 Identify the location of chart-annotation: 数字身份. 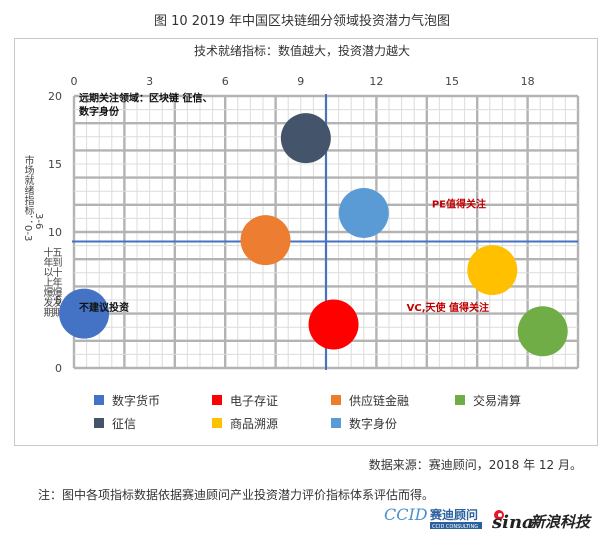
(99, 111).